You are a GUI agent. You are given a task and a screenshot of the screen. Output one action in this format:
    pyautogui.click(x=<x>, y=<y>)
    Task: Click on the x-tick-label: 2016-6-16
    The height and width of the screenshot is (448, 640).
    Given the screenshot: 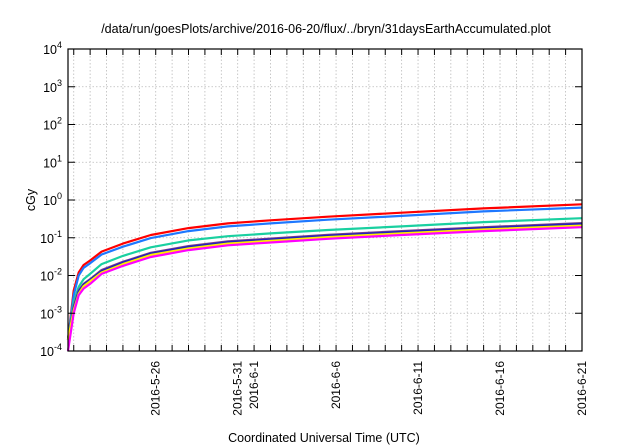 What is the action you would take?
    pyautogui.click(x=500, y=388)
    